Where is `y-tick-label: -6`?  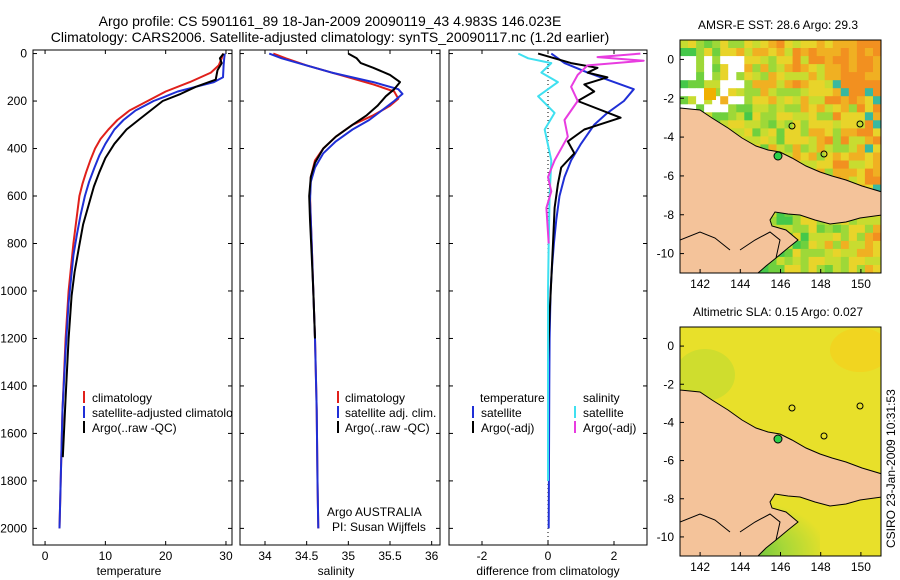 y-tick-label: -6 is located at coordinates (668, 461).